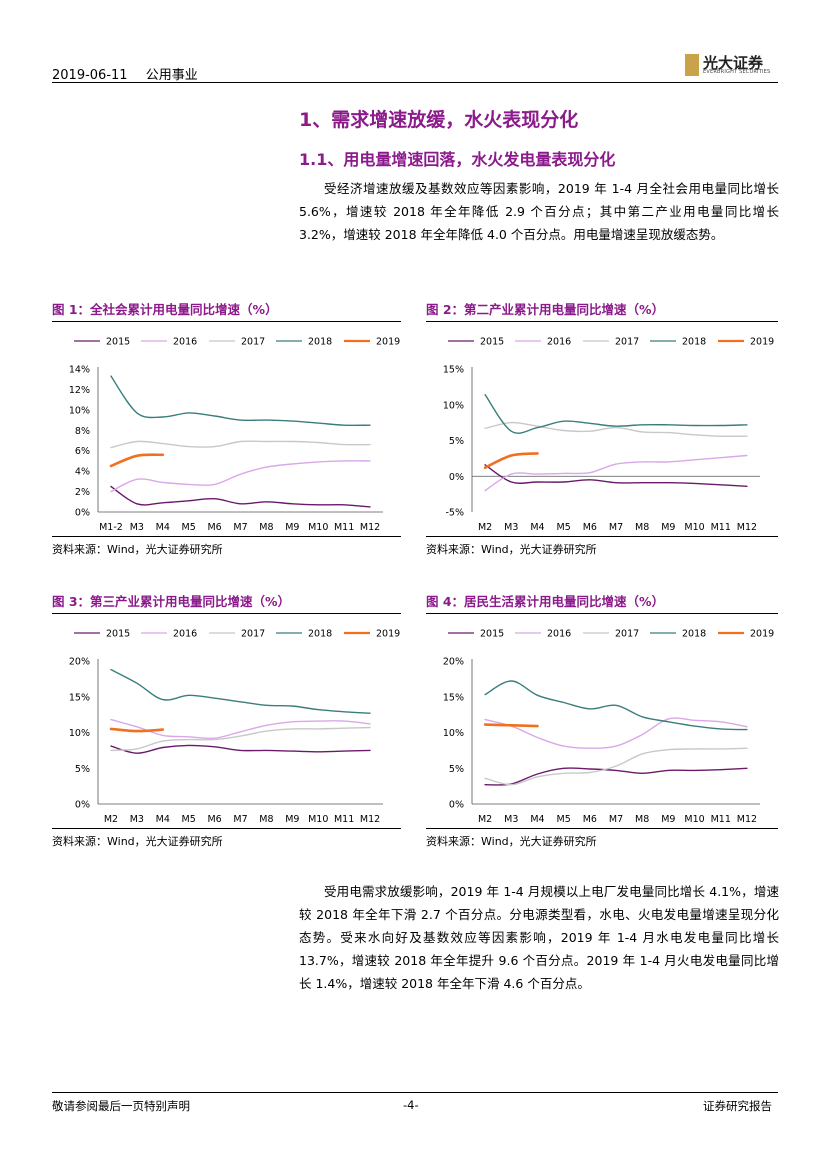  What do you see at coordinates (292, 527) in the screenshot?
I see `x-tick-label: M9` at bounding box center [292, 527].